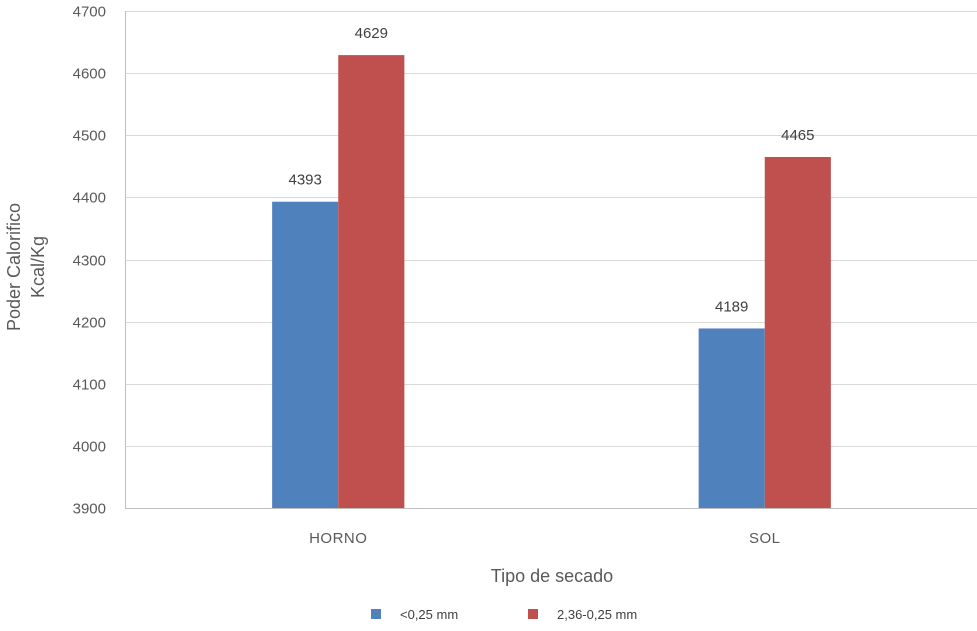  I want to click on y-tick-label: 3900, so click(89, 509).